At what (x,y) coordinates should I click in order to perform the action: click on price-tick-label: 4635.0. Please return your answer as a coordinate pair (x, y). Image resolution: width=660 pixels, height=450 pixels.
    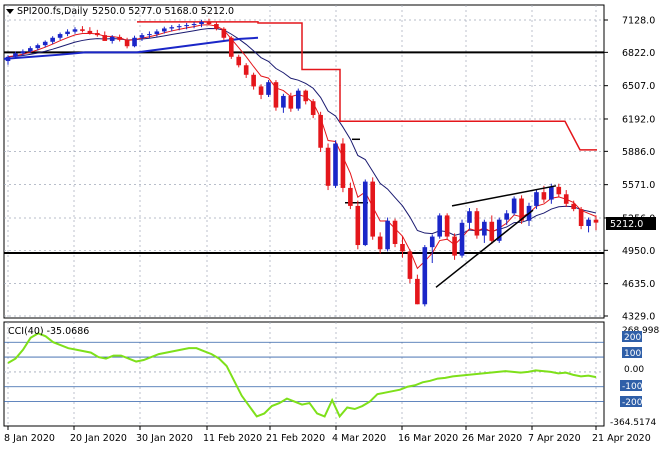
    Looking at the image, I should click on (638, 284).